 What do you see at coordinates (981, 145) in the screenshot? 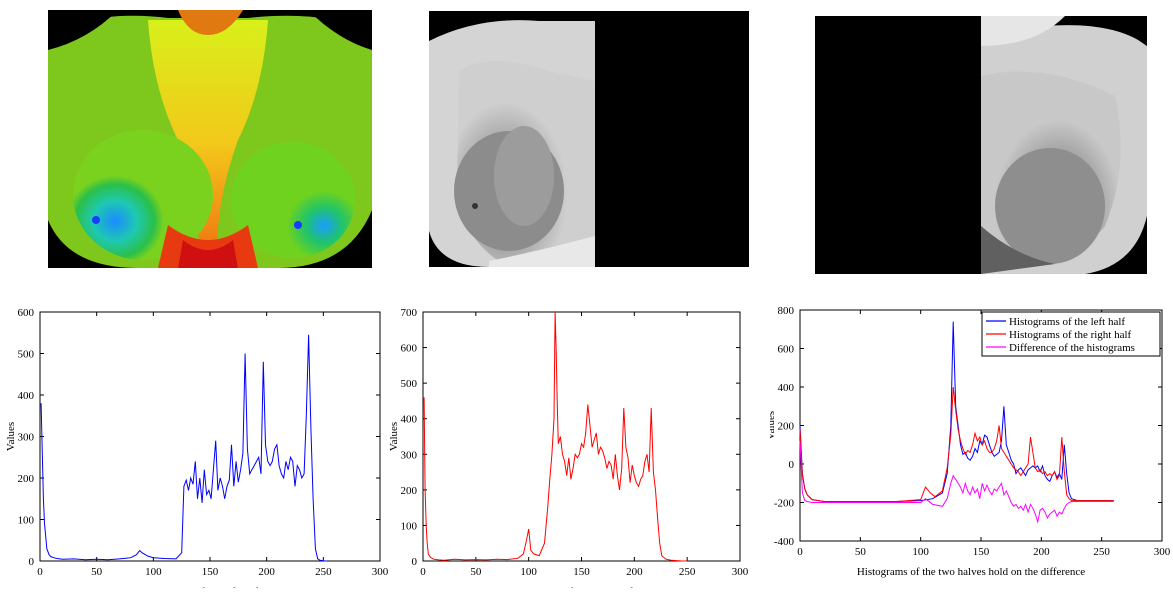
I see `thermal-image-right-half-gray` at bounding box center [981, 145].